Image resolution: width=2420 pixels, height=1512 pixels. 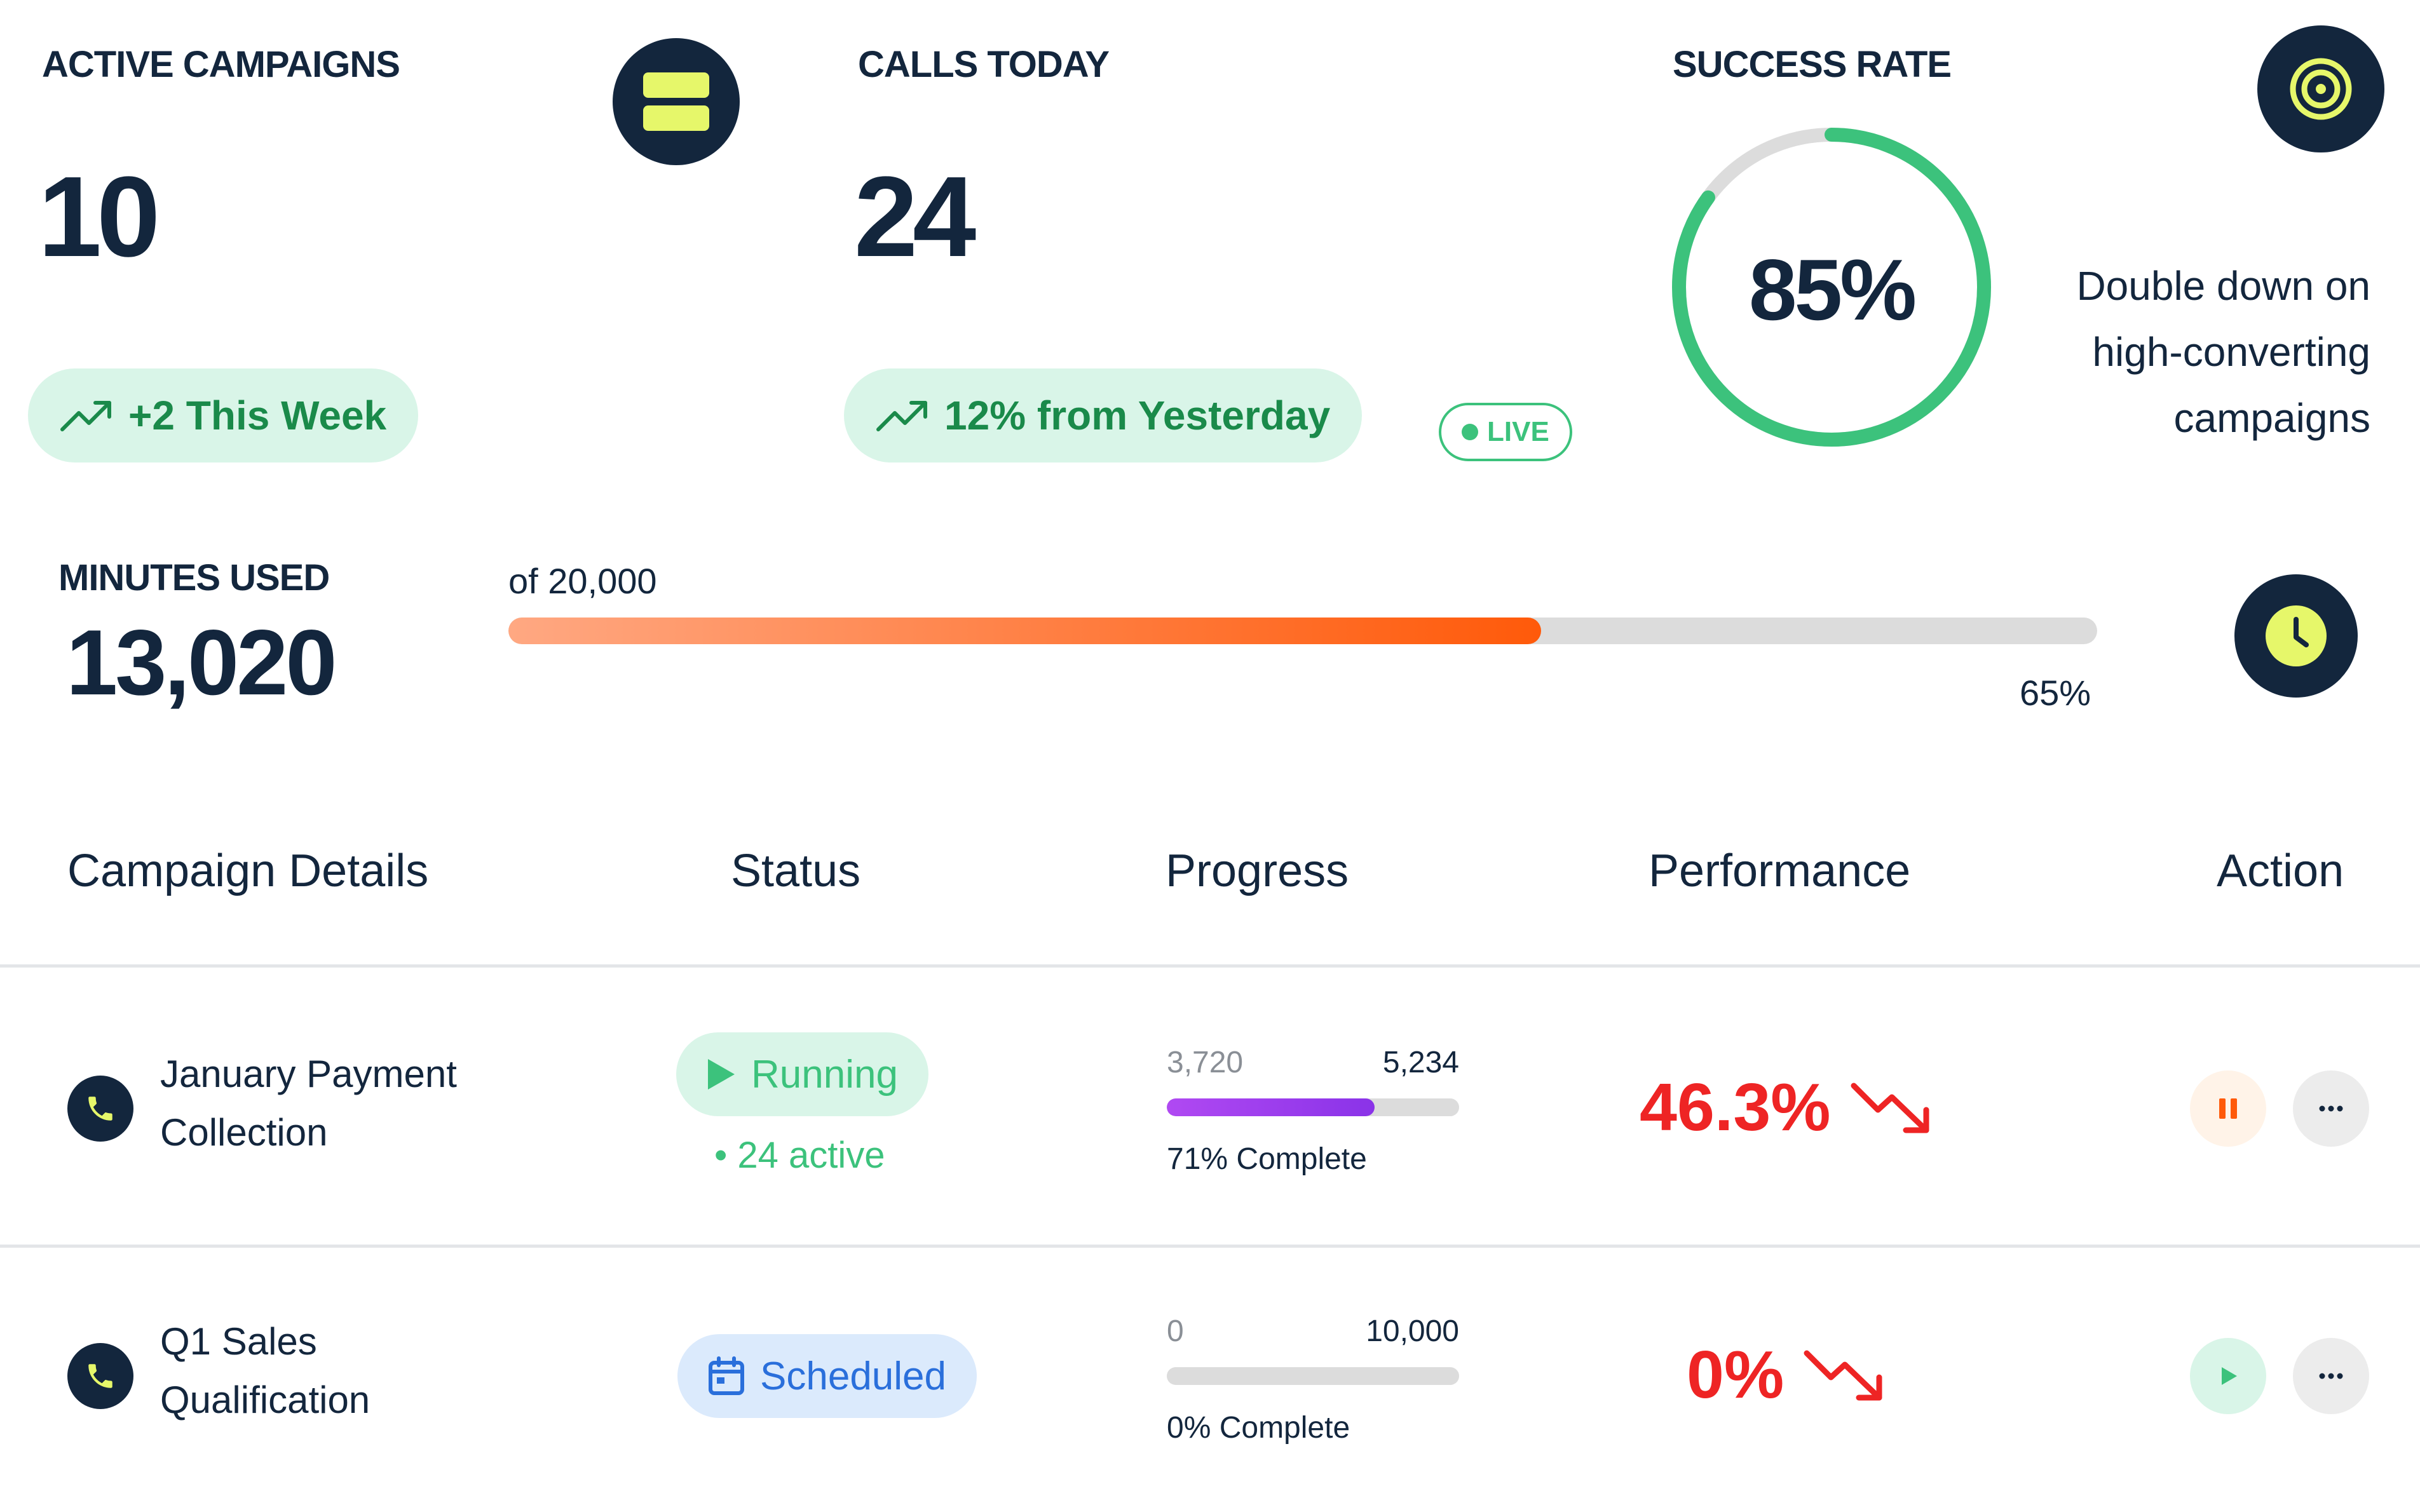 What do you see at coordinates (238, 1341) in the screenshot?
I see `campaign-name-line: Q1 Sales` at bounding box center [238, 1341].